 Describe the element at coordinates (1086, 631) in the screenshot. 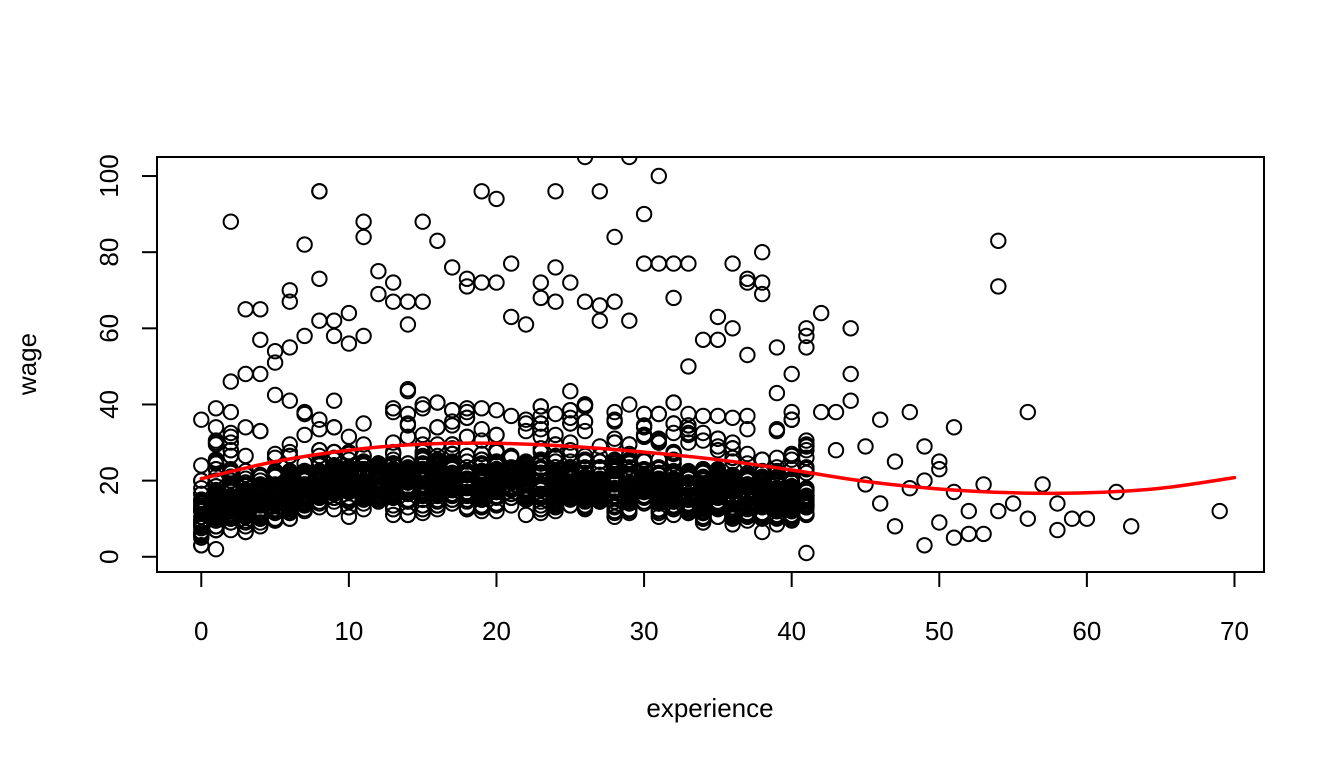

I see `x-tick-label: 60` at that location.